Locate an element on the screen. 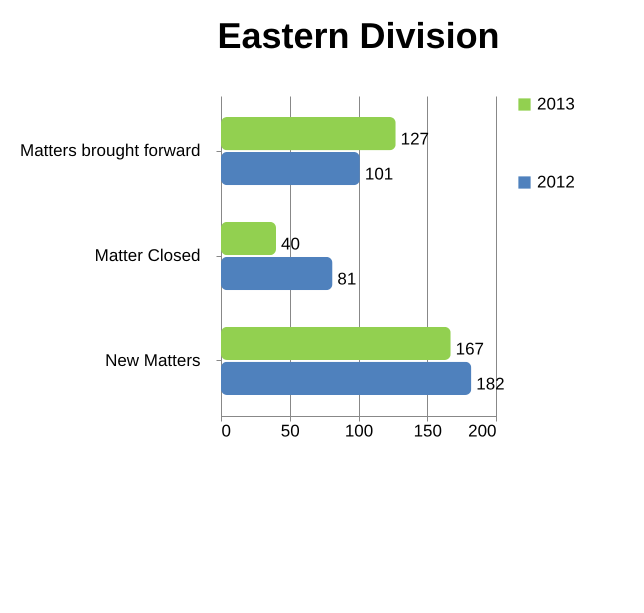  data-label: 81 is located at coordinates (346, 278).